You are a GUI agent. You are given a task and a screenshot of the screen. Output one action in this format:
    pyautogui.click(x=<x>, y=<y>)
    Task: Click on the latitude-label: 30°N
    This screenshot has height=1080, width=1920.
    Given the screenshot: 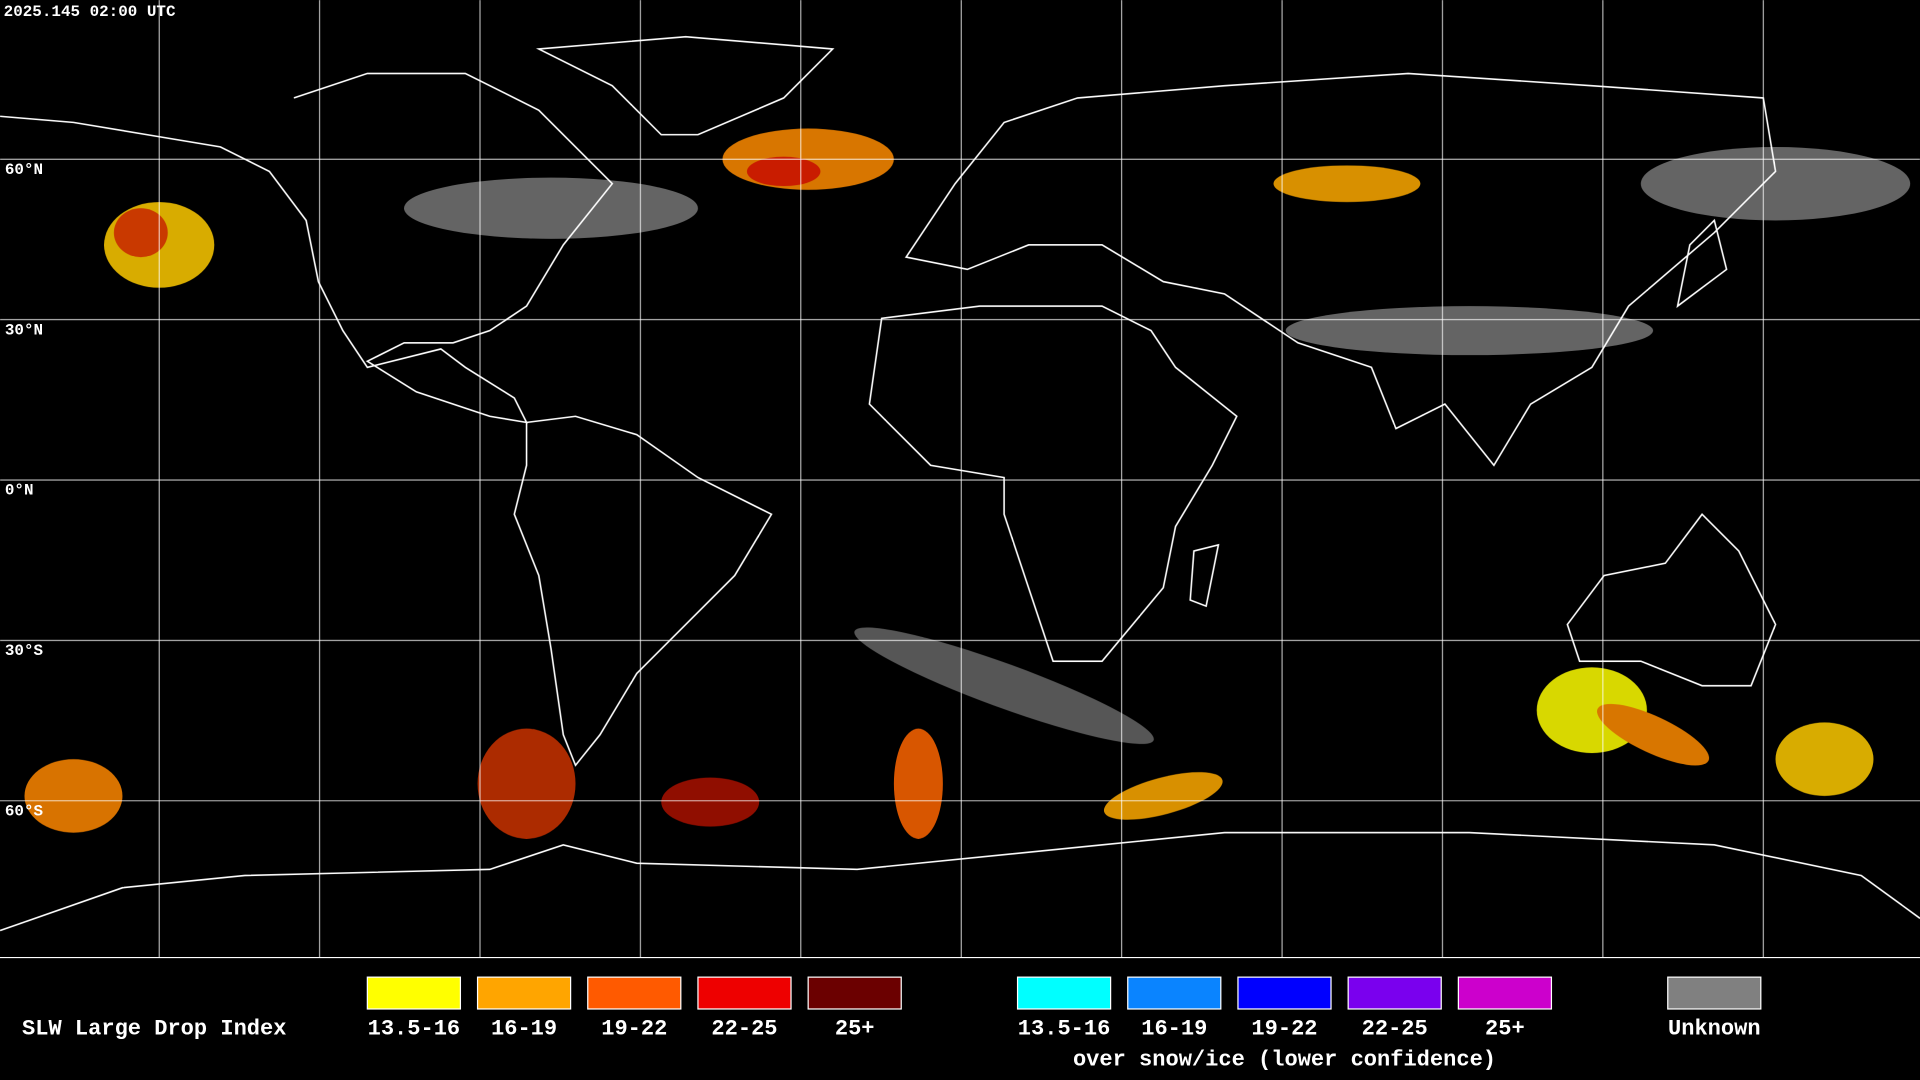 What is the action you would take?
    pyautogui.click(x=24, y=330)
    